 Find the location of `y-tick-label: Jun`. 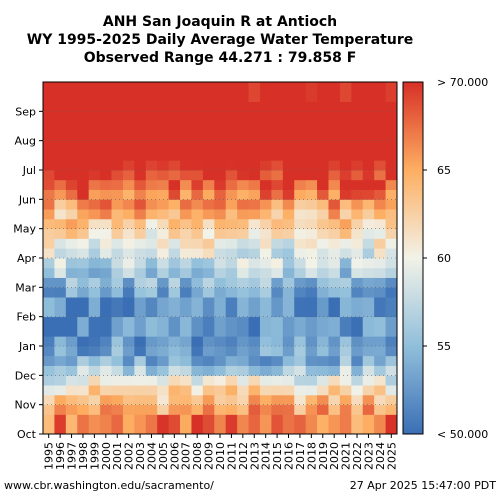

y-tick-label: Jun is located at coordinates (27, 199).